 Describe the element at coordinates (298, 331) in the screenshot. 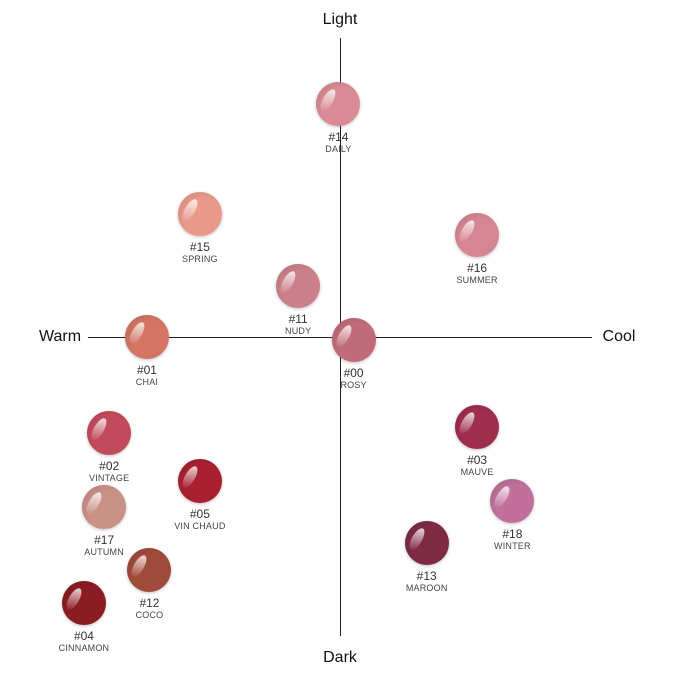

I see `shade-name: NUDY` at that location.